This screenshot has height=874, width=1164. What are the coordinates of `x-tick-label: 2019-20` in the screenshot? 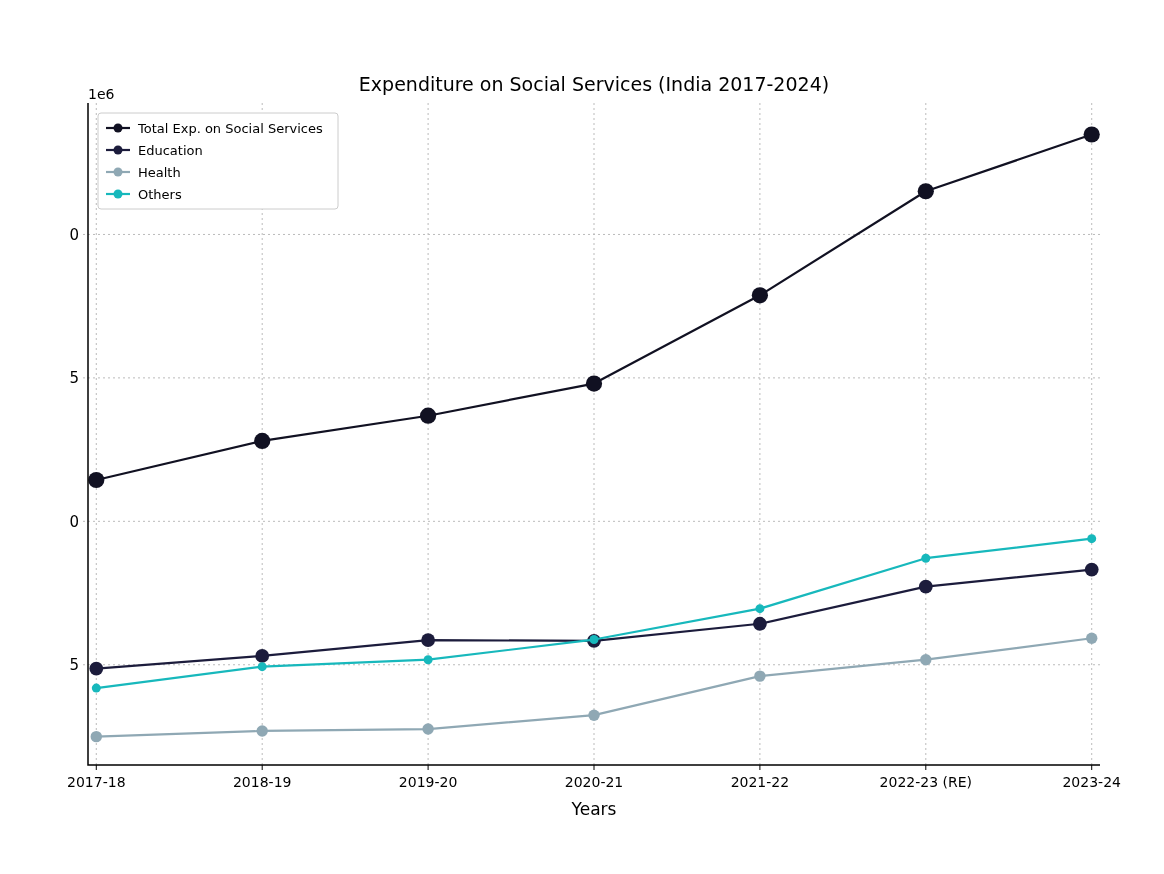 It's located at (428, 782).